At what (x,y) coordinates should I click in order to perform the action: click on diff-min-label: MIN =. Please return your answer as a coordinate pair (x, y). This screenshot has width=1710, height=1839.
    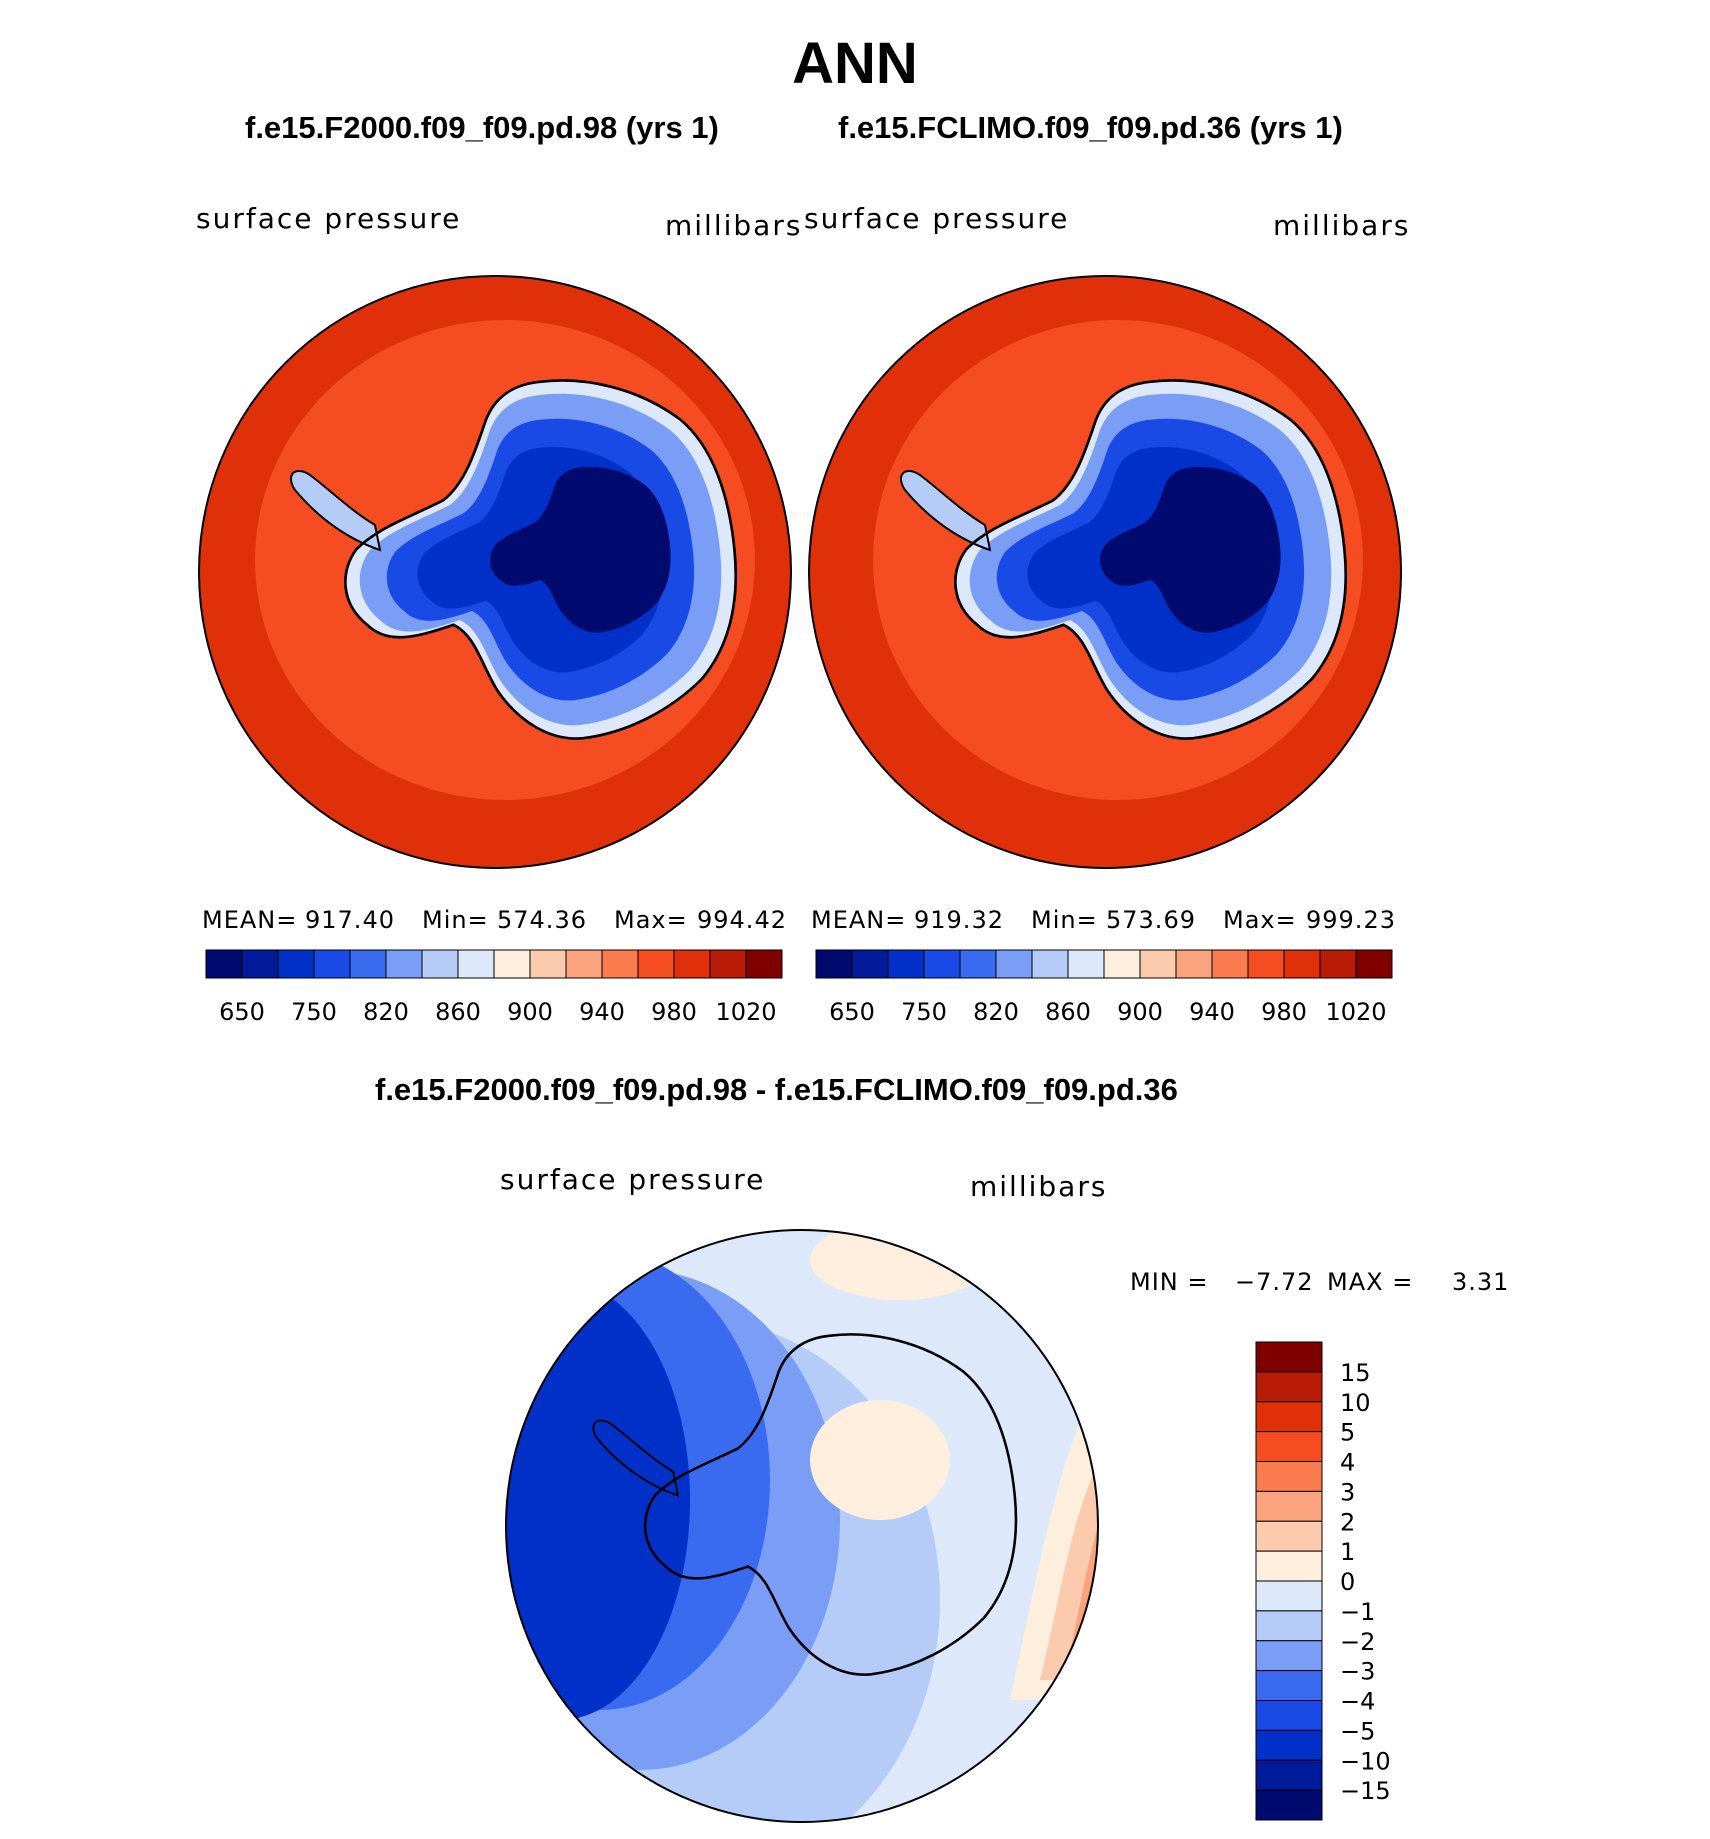
    Looking at the image, I should click on (1169, 1282).